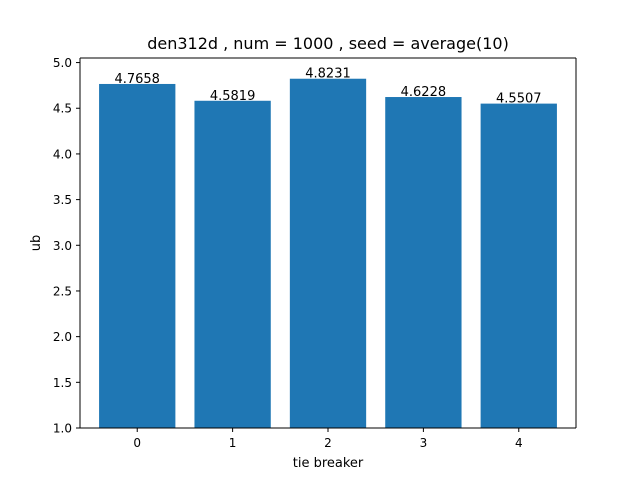 Image resolution: width=640 pixels, height=480 pixels. I want to click on y-tick-label-3.0: 3.0, so click(62, 246).